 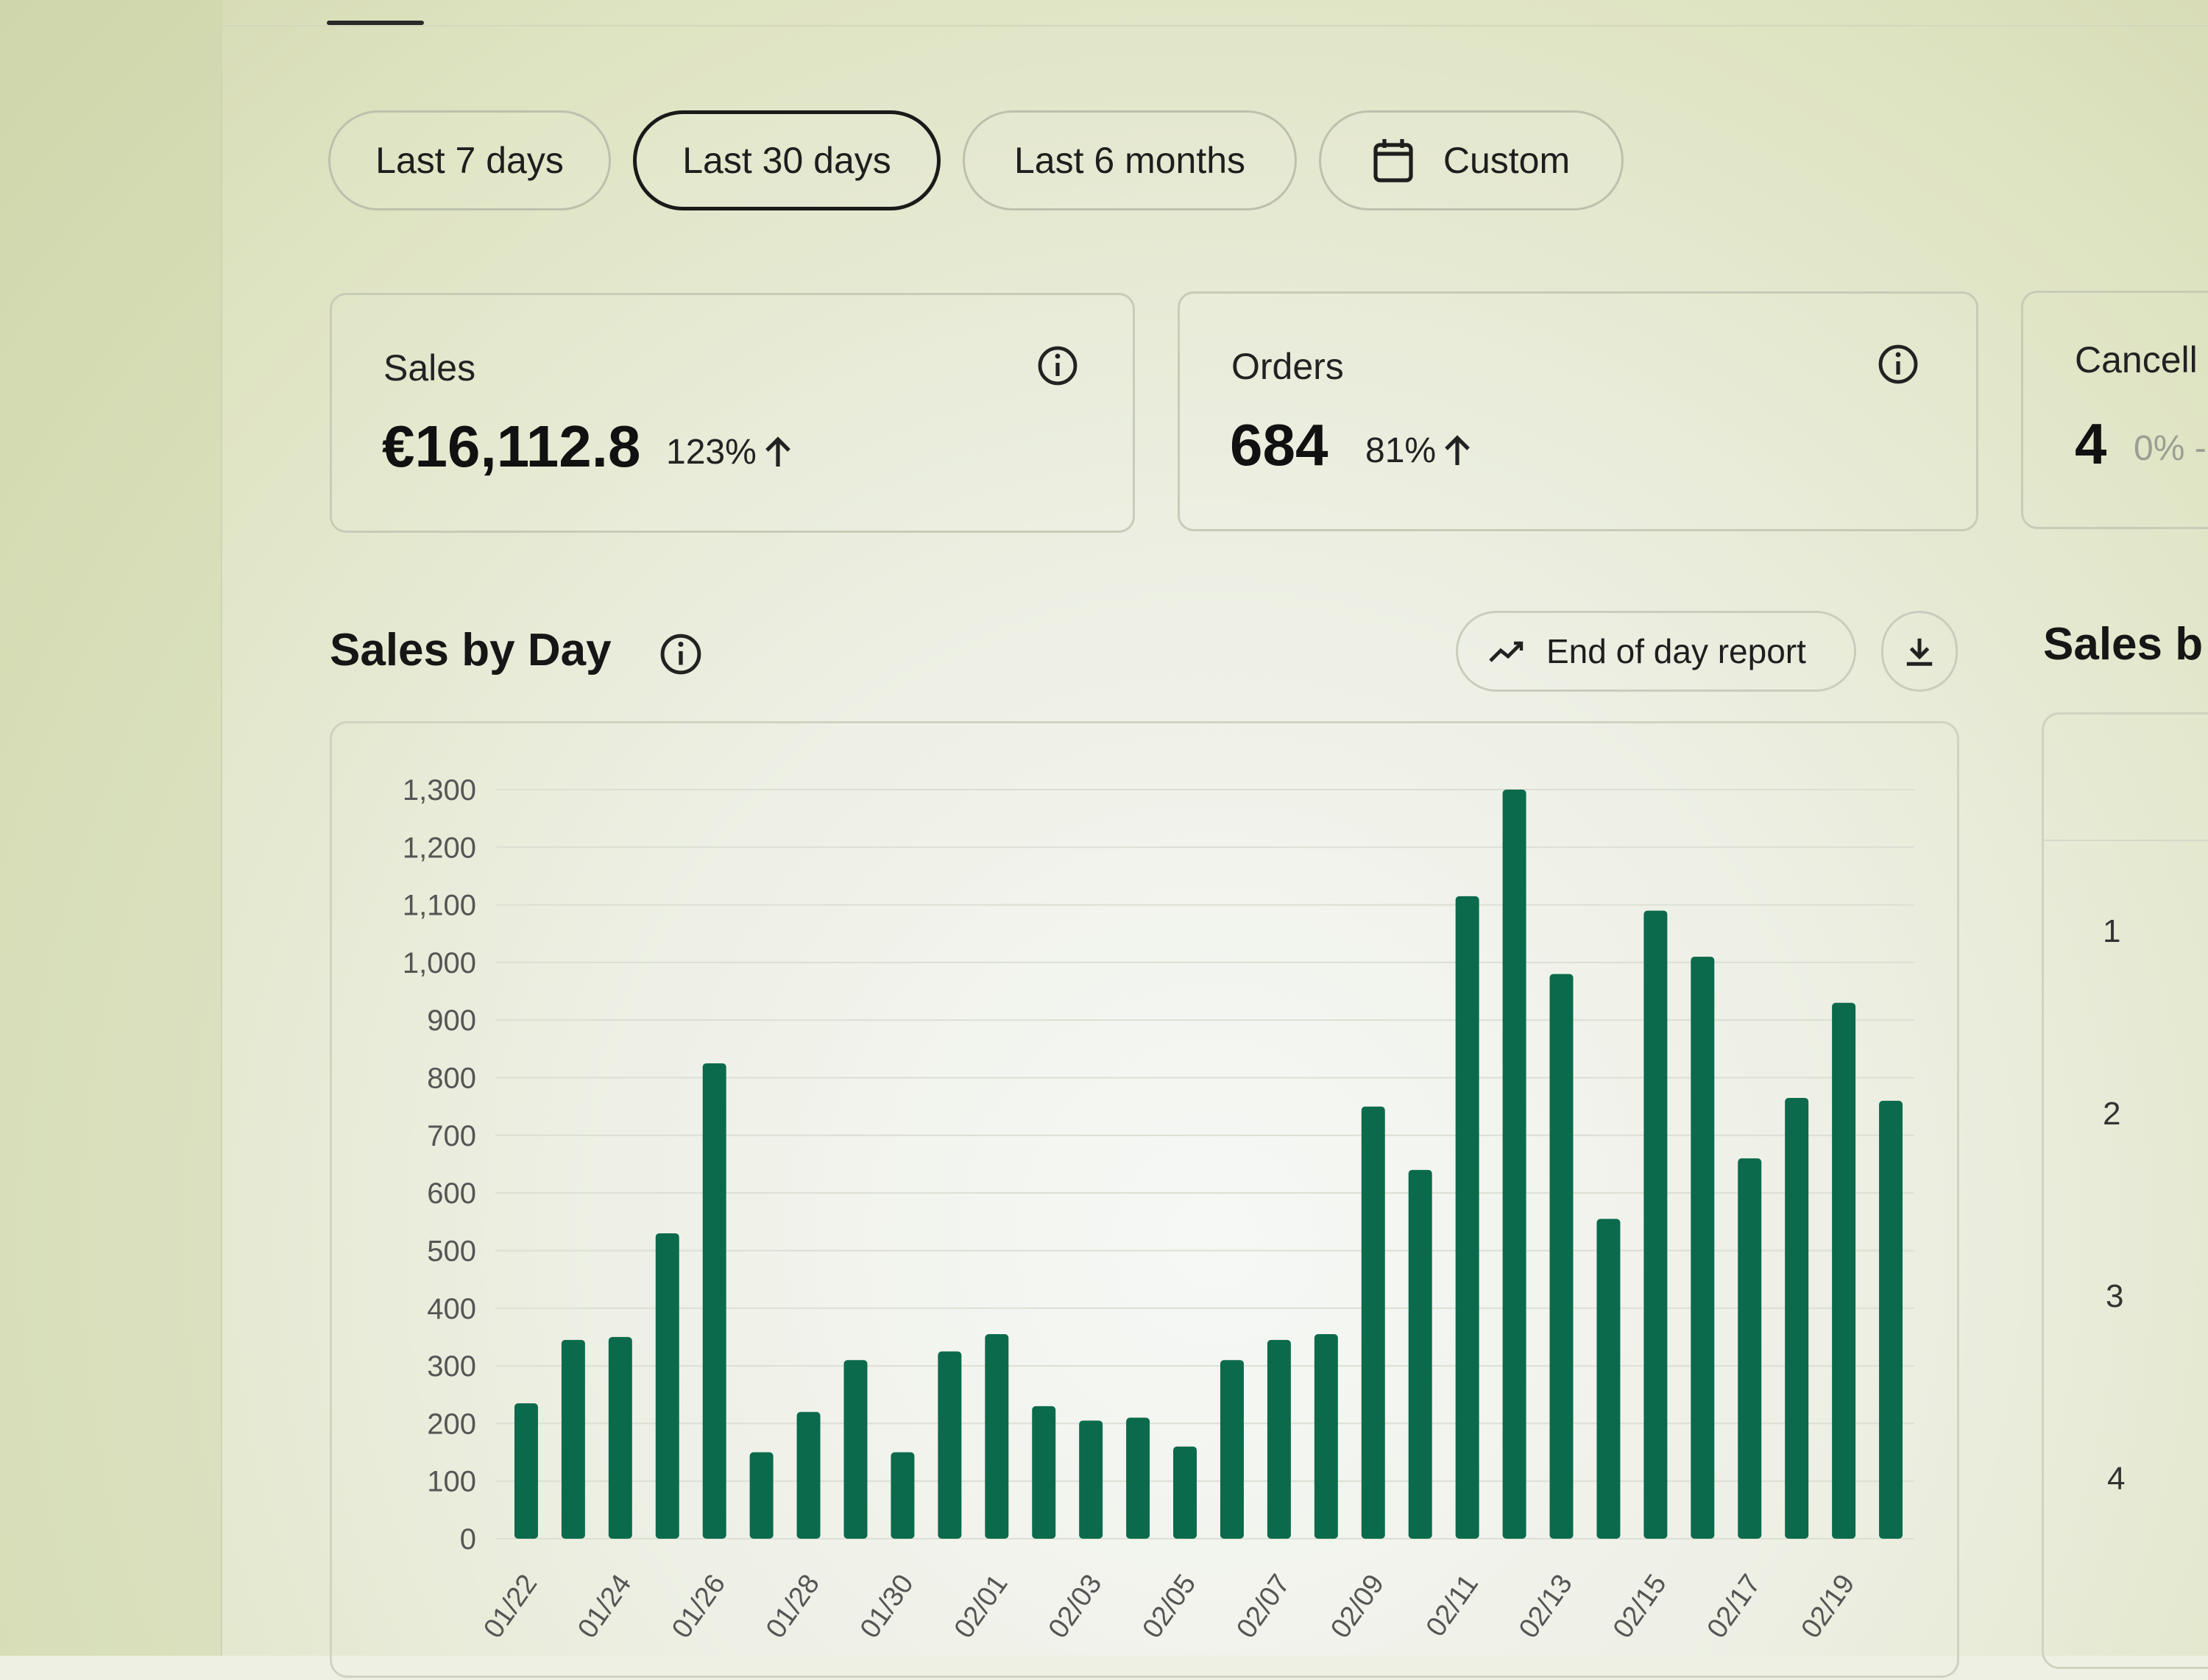 What do you see at coordinates (1578, 411) in the screenshot?
I see `kpi-card-orders: Orders 684 81%` at bounding box center [1578, 411].